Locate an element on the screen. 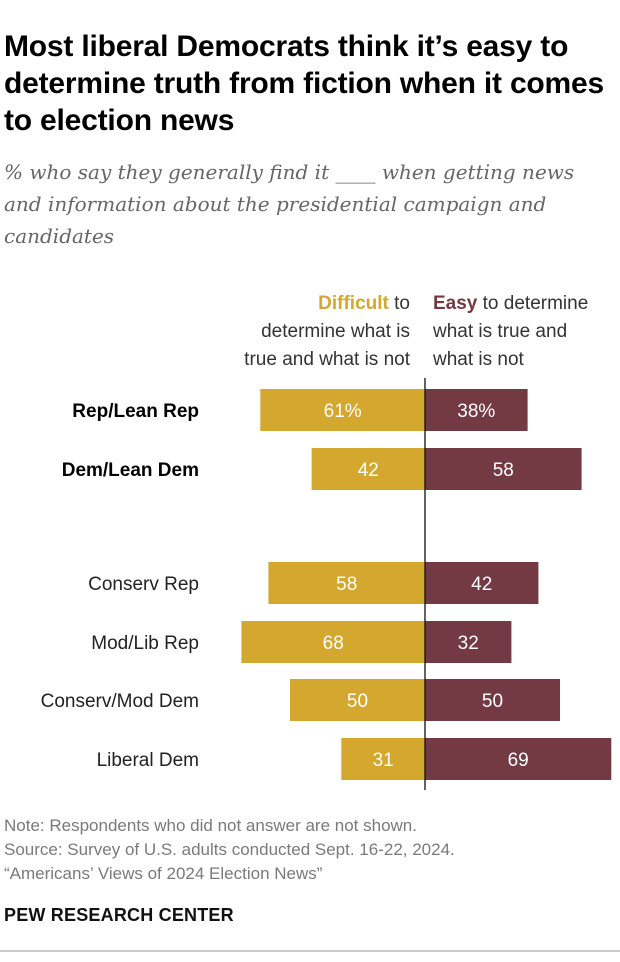 Image resolution: width=620 pixels, height=962 pixels. category-label-dem-lean-dem: Dem/Lean Dem is located at coordinates (130, 470).